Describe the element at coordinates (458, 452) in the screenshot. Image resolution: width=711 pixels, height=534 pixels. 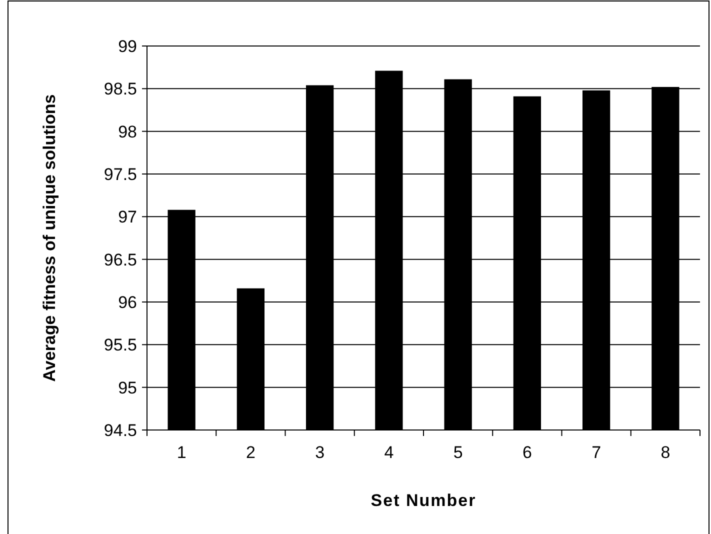
I see `x-tick-label: 5` at that location.